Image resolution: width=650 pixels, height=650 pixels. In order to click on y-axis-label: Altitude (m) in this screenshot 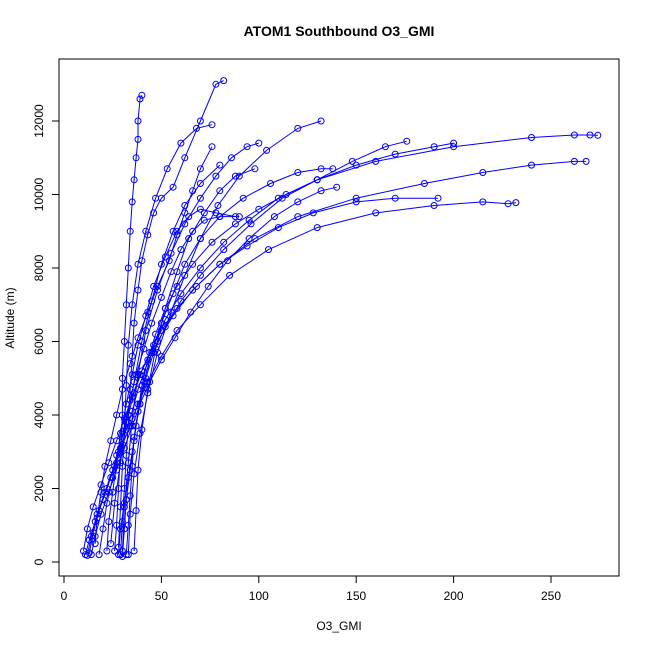, I will do `click(10, 317)`.